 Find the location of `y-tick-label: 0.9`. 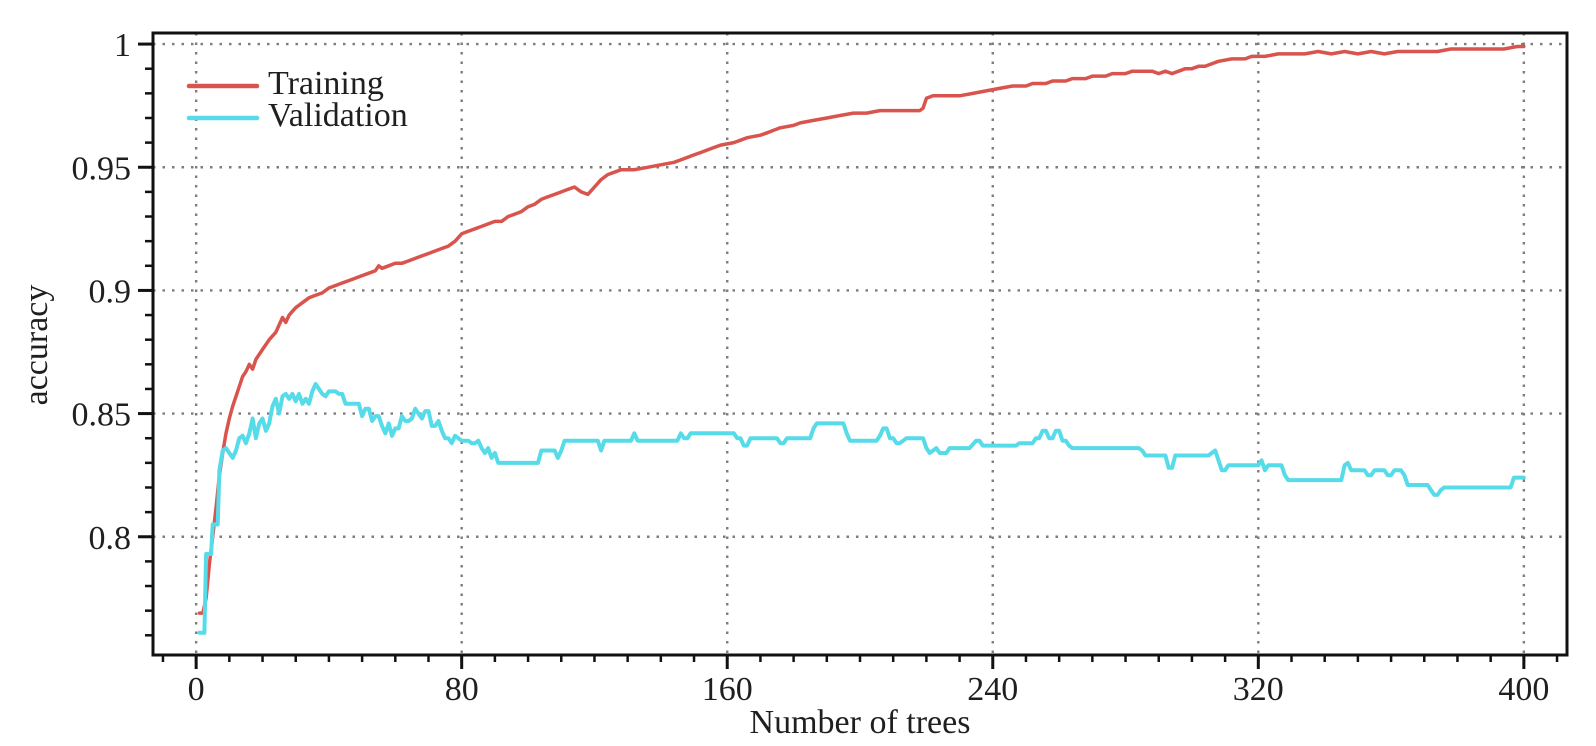

y-tick-label: 0.9 is located at coordinates (110, 291).